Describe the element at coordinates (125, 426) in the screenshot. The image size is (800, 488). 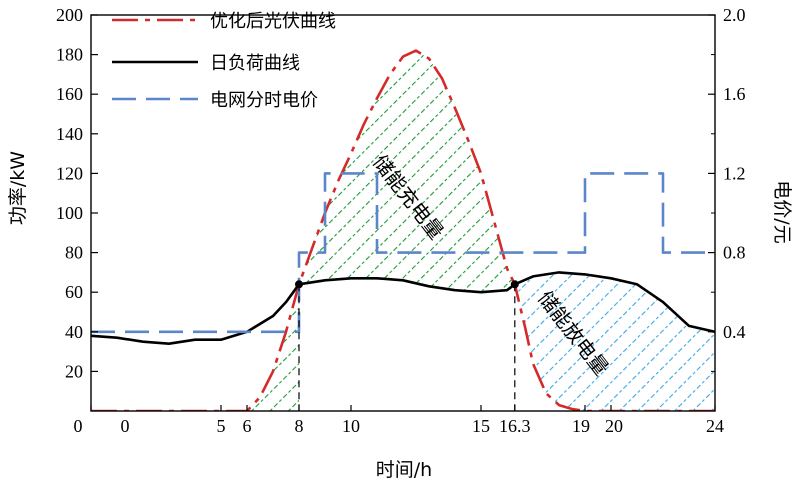
I see `x-tick-label: 0` at that location.